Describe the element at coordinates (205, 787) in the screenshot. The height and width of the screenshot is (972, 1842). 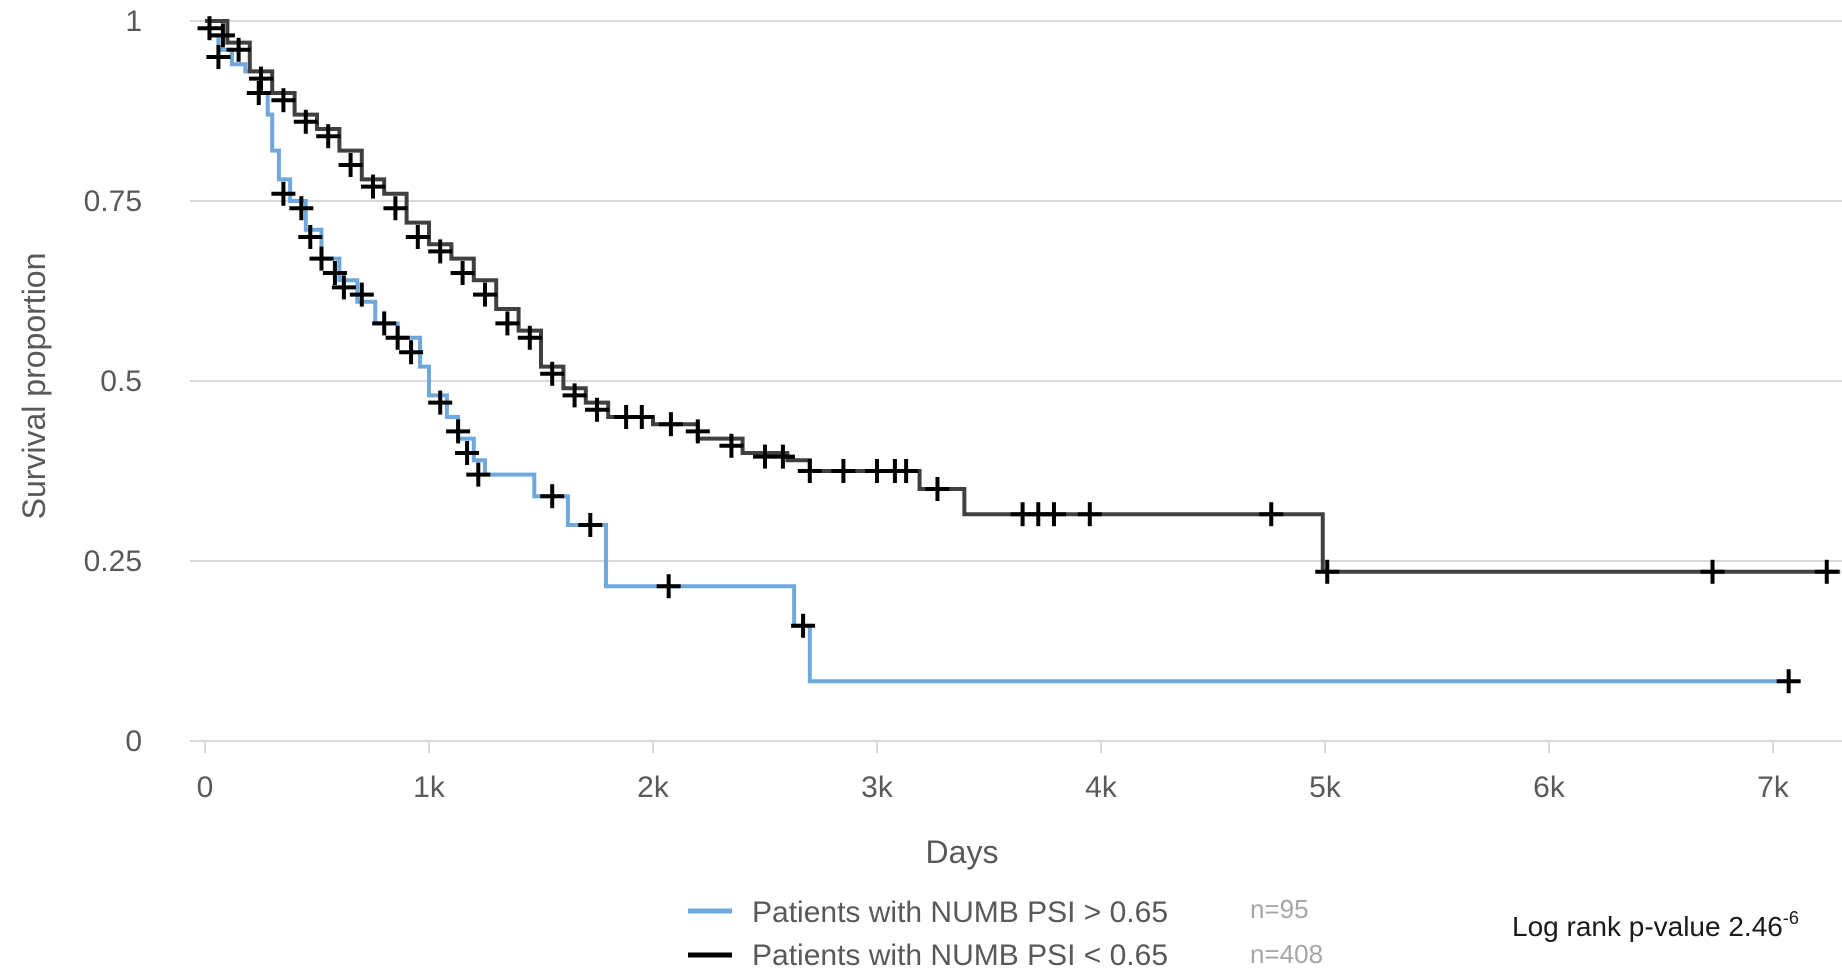
I see `x-tick-label: 0` at that location.